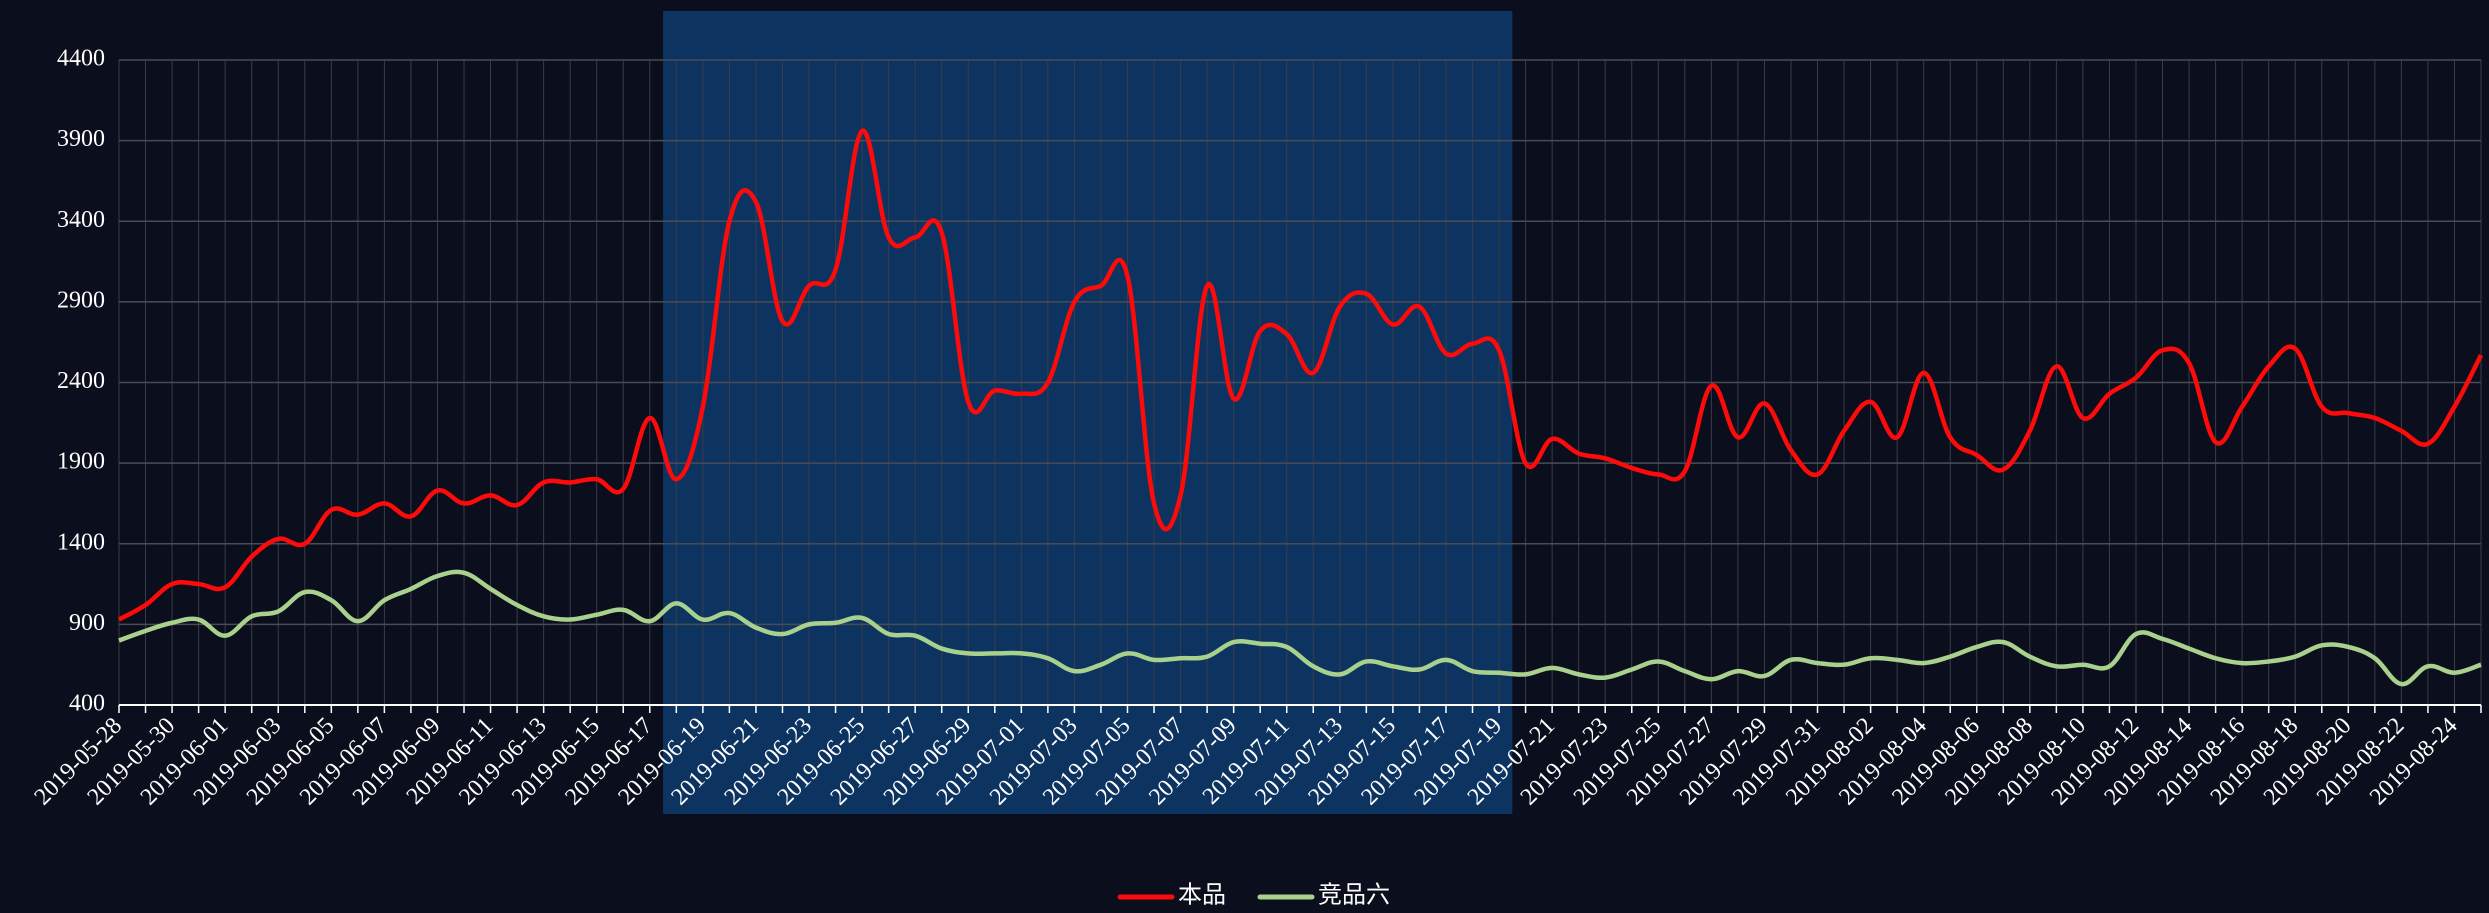  I want to click on y-tick-label: 3400, so click(81, 220).